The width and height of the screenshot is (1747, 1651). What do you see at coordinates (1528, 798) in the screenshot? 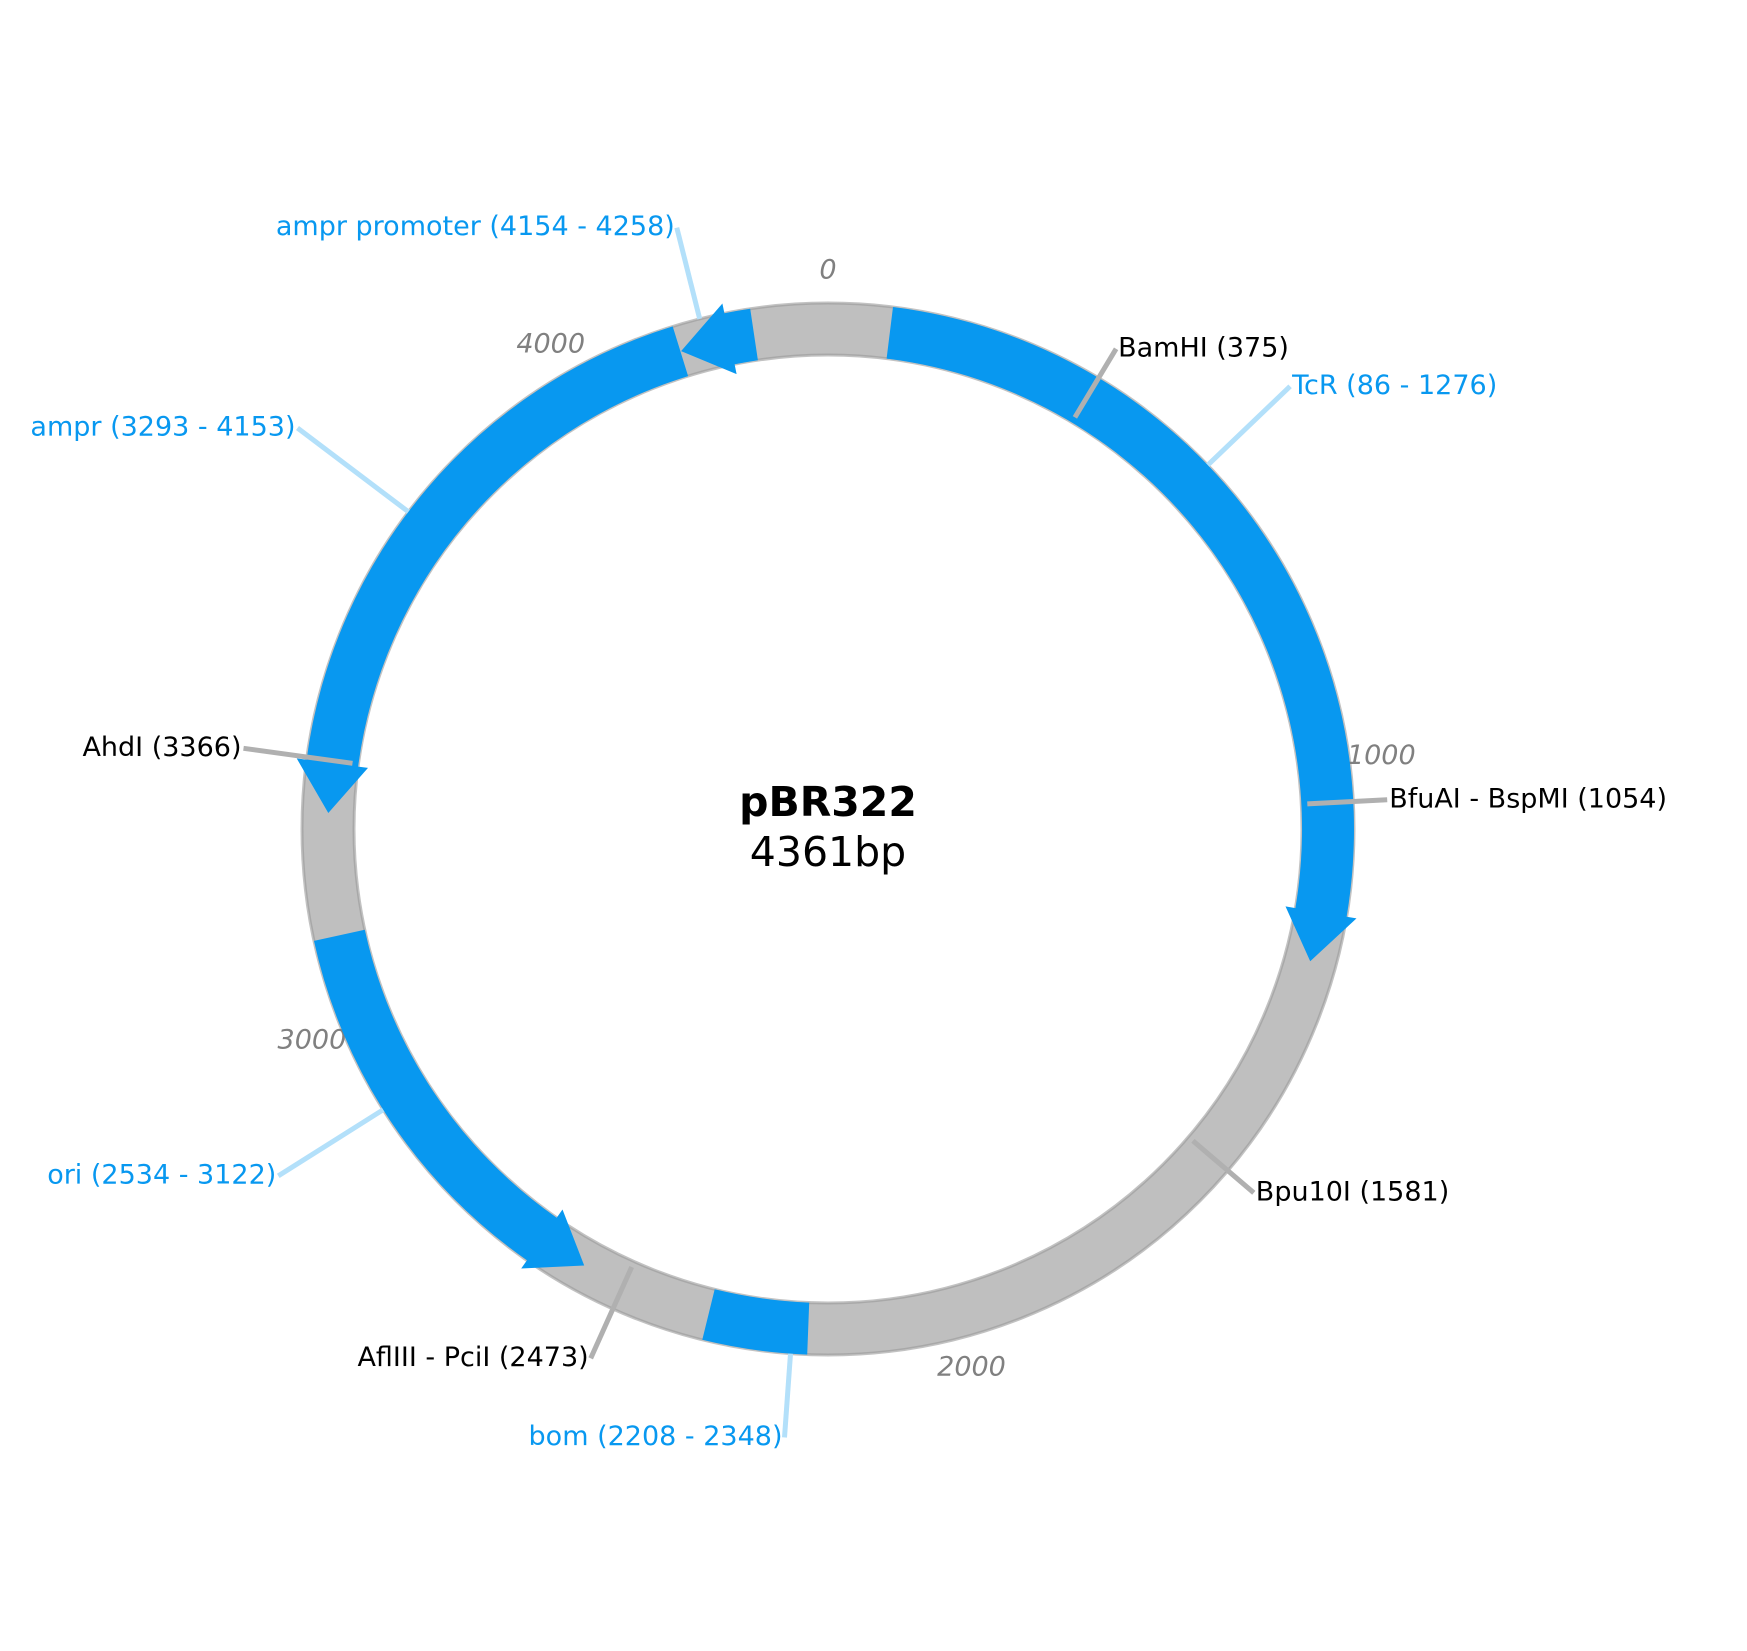
I see `site-bfuai-bspmi-label: BfuAI - BspMI (1054)` at bounding box center [1528, 798].